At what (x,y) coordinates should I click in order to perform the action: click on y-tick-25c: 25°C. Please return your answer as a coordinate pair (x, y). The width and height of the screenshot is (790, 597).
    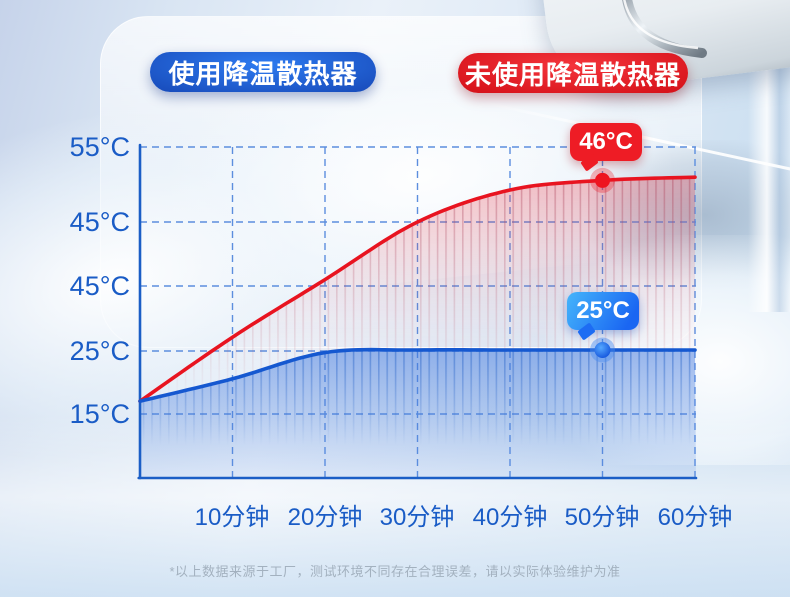
    Looking at the image, I should click on (99, 351).